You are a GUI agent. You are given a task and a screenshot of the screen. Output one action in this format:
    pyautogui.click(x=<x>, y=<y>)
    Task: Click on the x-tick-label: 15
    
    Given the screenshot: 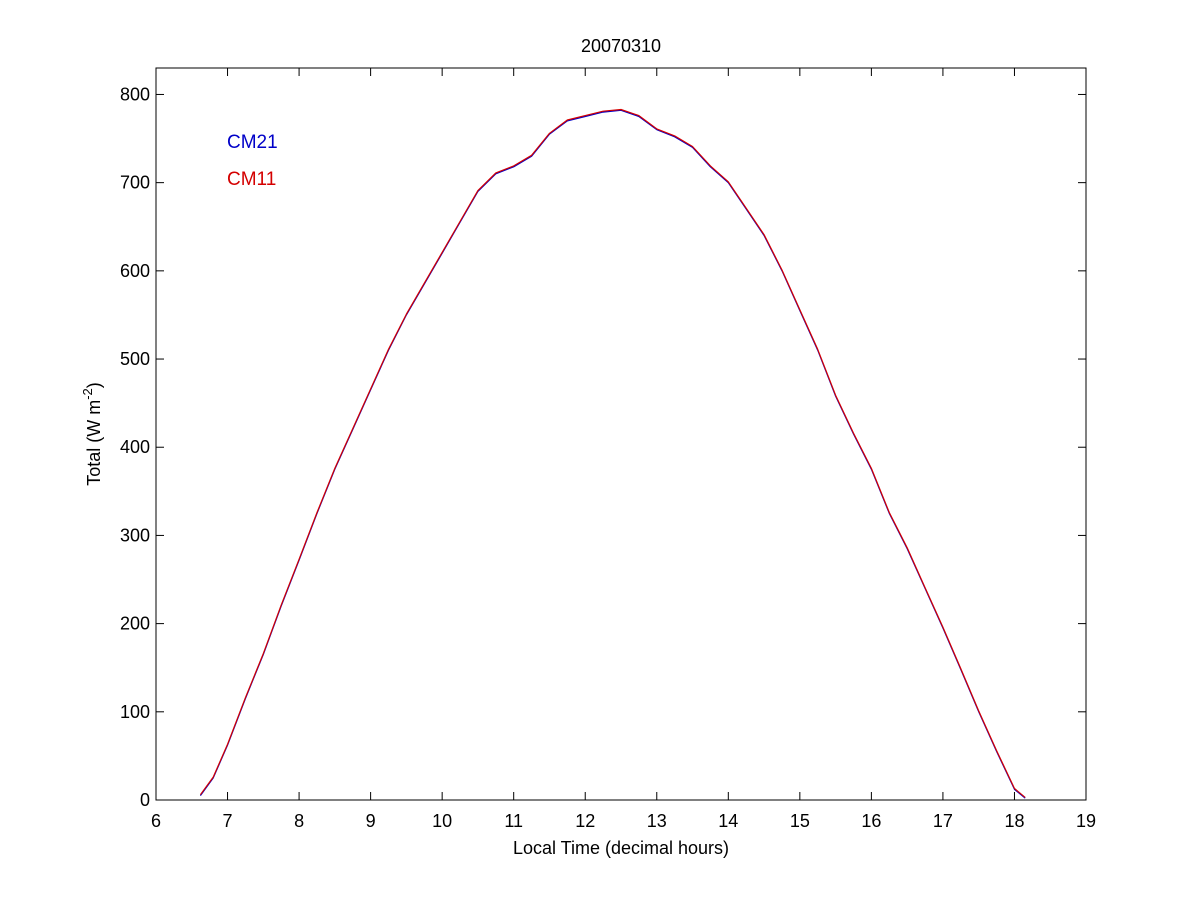 What is the action you would take?
    pyautogui.click(x=800, y=821)
    